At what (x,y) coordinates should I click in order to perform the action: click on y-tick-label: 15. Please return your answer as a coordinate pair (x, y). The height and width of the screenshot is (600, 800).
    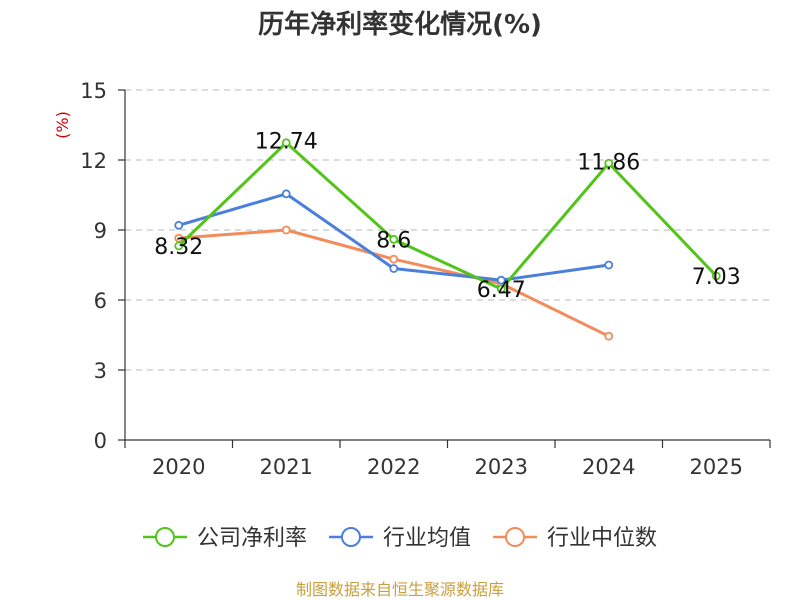
    Looking at the image, I should click on (93, 91).